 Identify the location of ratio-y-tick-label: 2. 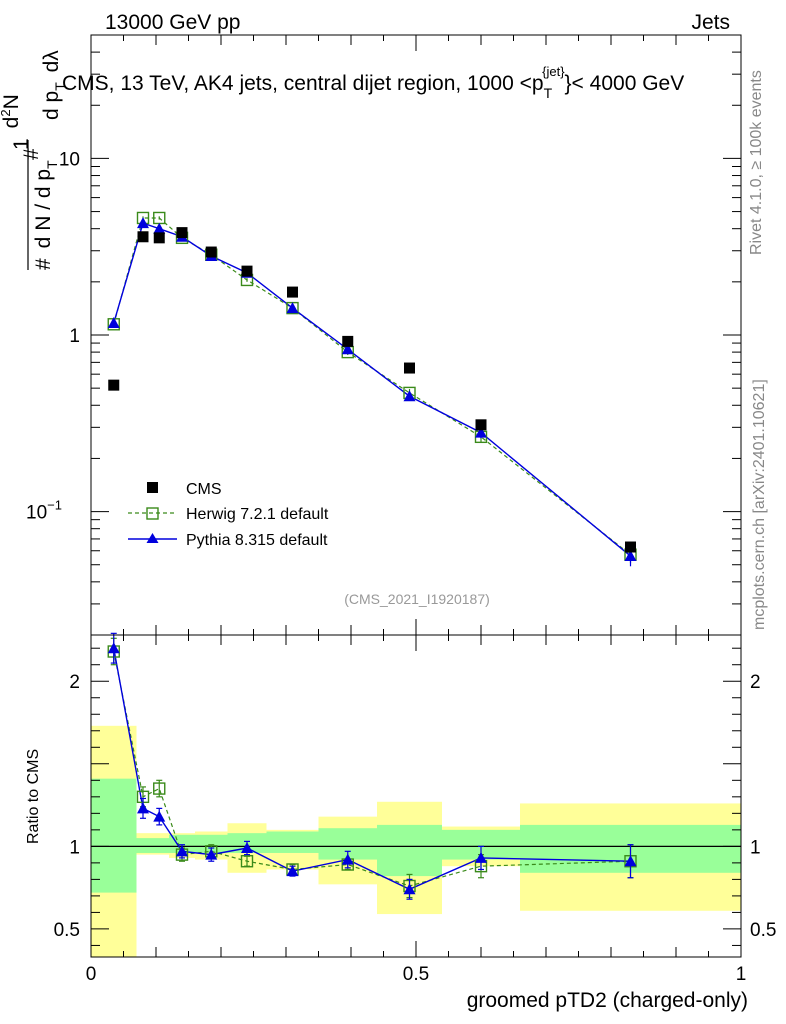
(74, 682).